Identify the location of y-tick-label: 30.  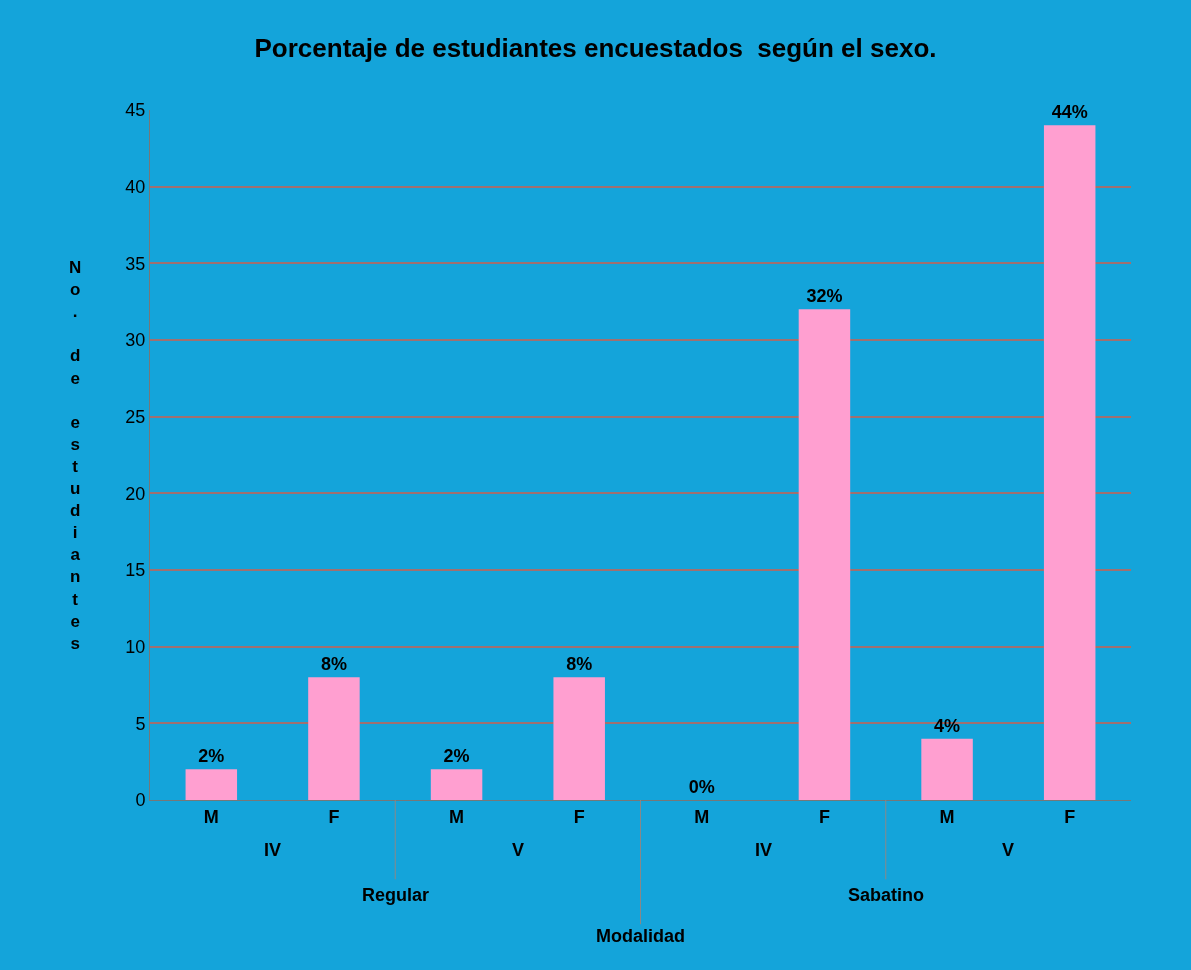
(135, 340).